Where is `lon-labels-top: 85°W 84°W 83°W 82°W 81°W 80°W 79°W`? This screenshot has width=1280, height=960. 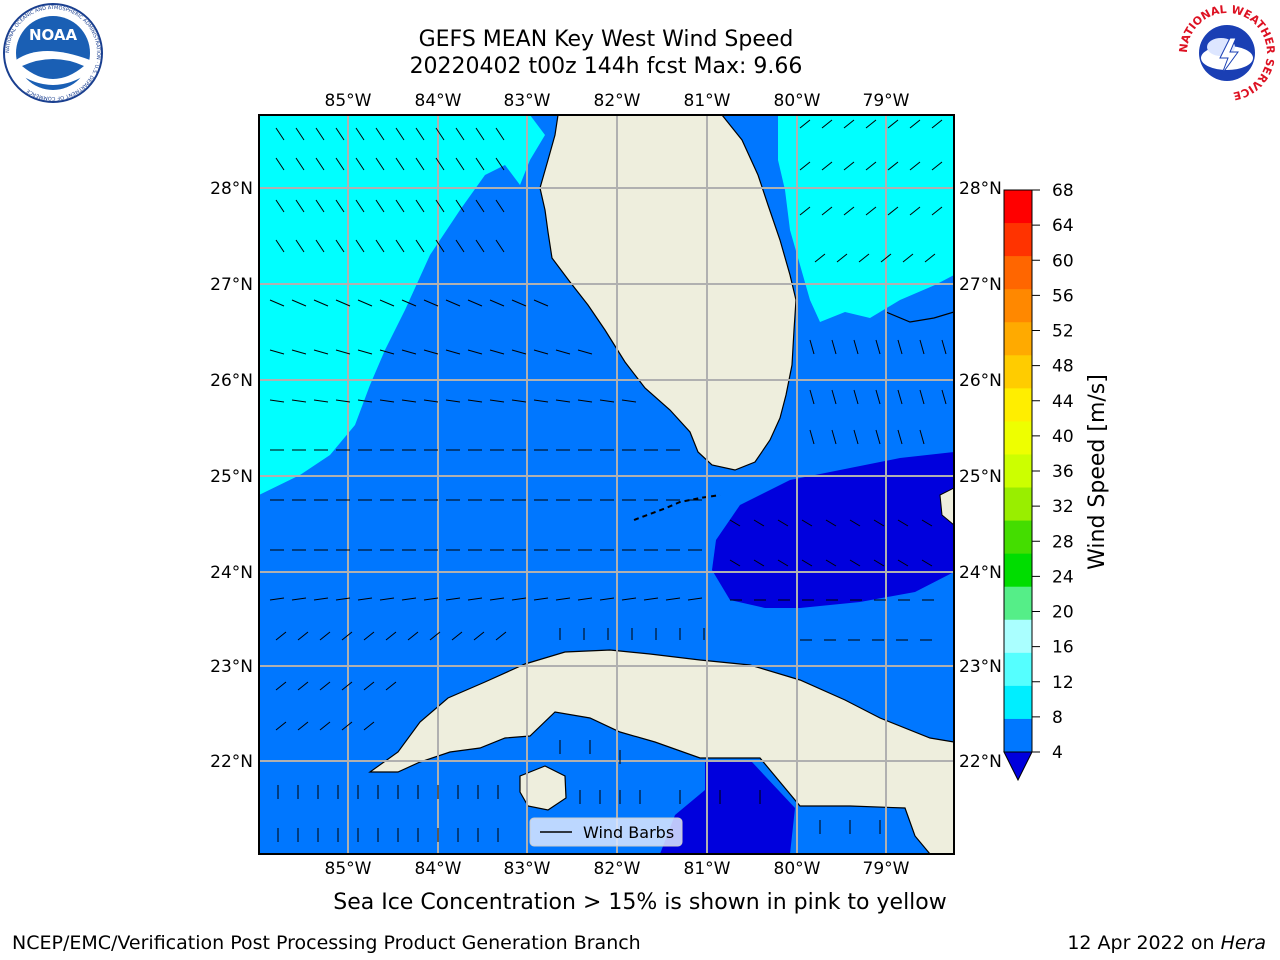
lon-labels-top: 85°W 84°W 83°W 82°W 81°W 80°W 79°W is located at coordinates (617, 101).